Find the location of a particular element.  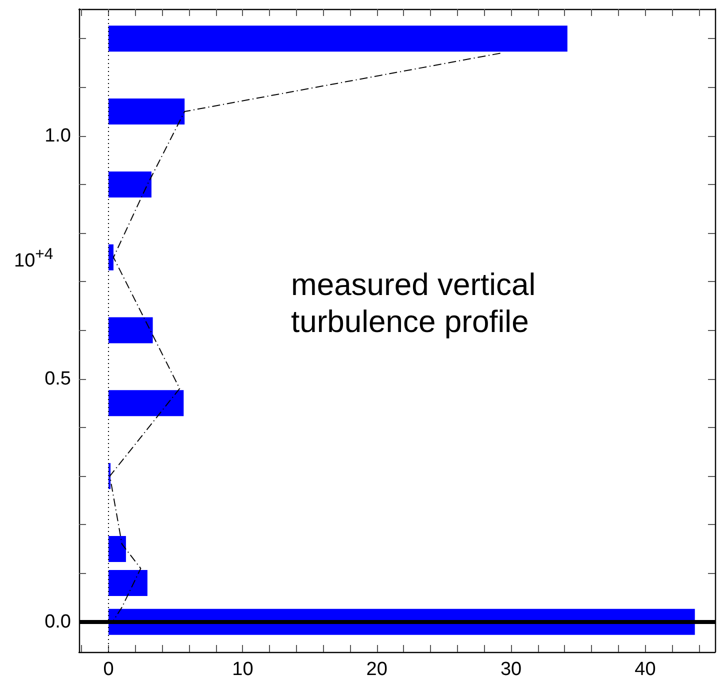

y-axis-title: 10$^{+4}$ is located at coordinates (34, 259).